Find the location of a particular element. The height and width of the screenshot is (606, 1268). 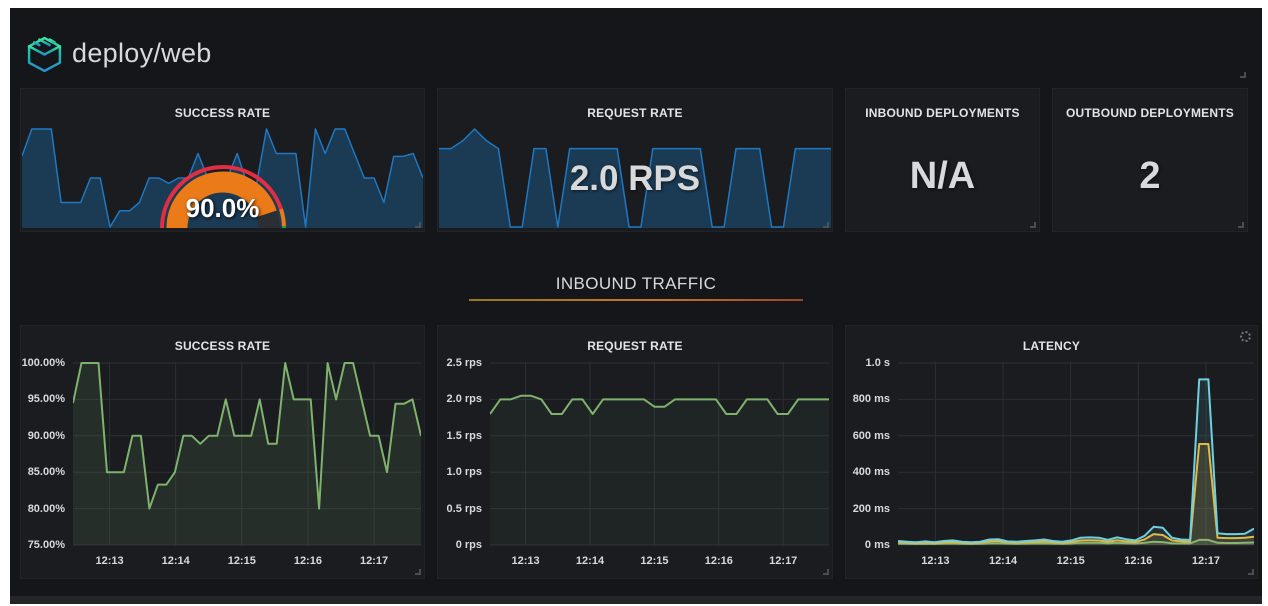

panel-inbound-deployments: INBOUND DEPLOYMENTS N/A is located at coordinates (942, 160).